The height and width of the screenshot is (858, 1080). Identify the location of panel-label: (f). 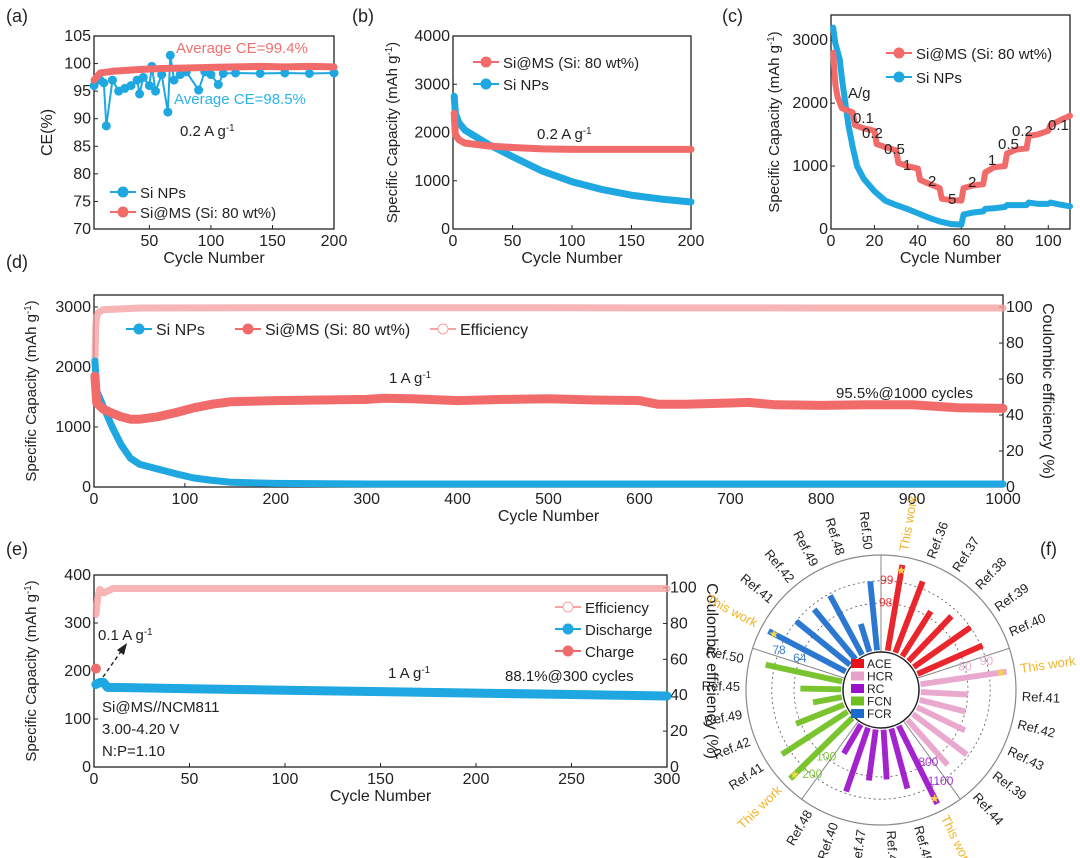
(1048, 549).